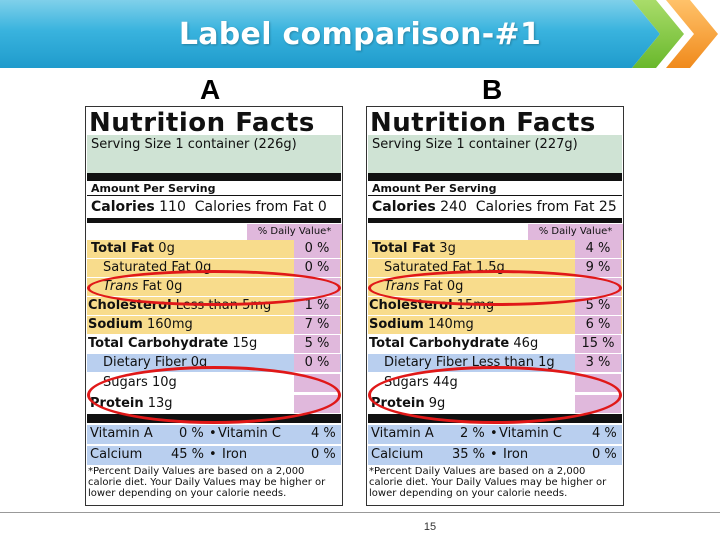  Describe the element at coordinates (495, 249) in the screenshot. I see `nutrient-row: Total Fat 3g 4 %` at that location.